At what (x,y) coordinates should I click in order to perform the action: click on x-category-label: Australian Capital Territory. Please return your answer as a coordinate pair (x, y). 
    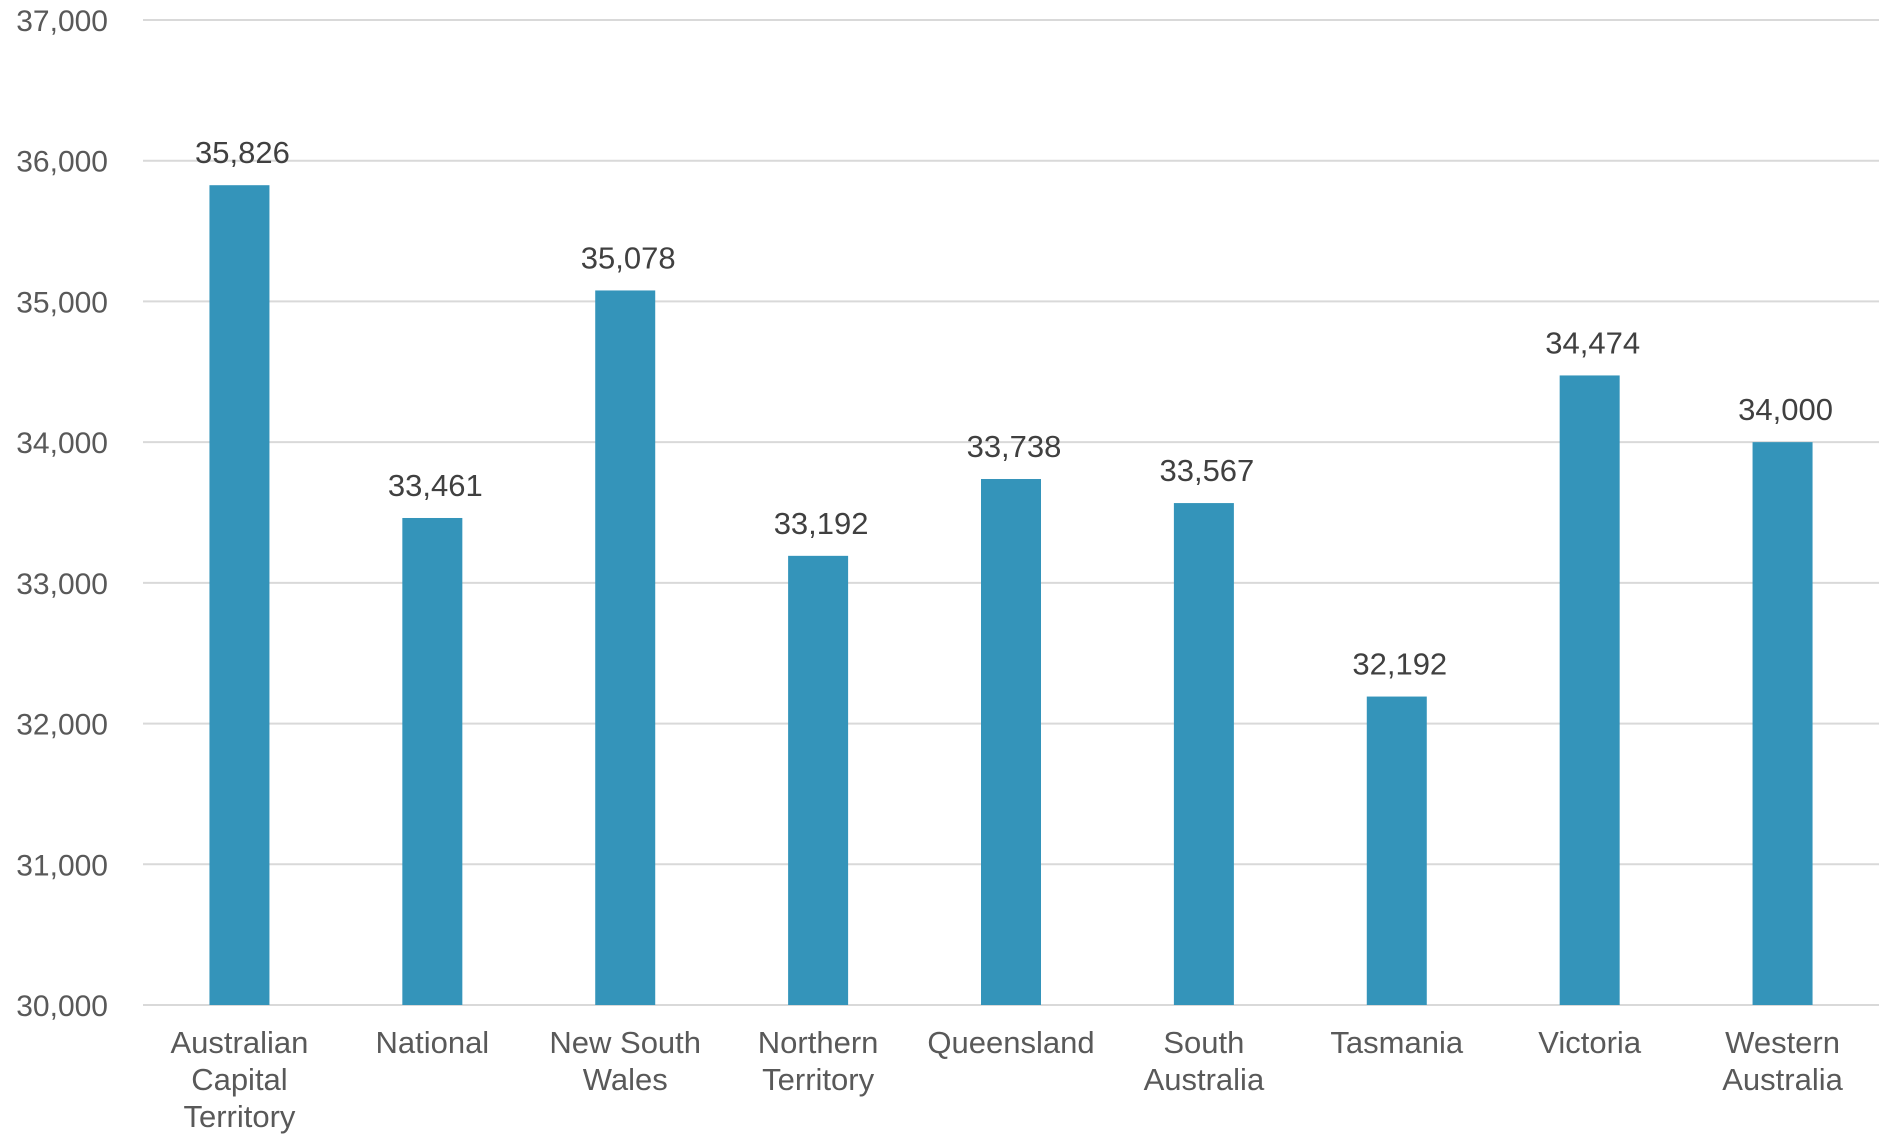
    Looking at the image, I should click on (240, 1079).